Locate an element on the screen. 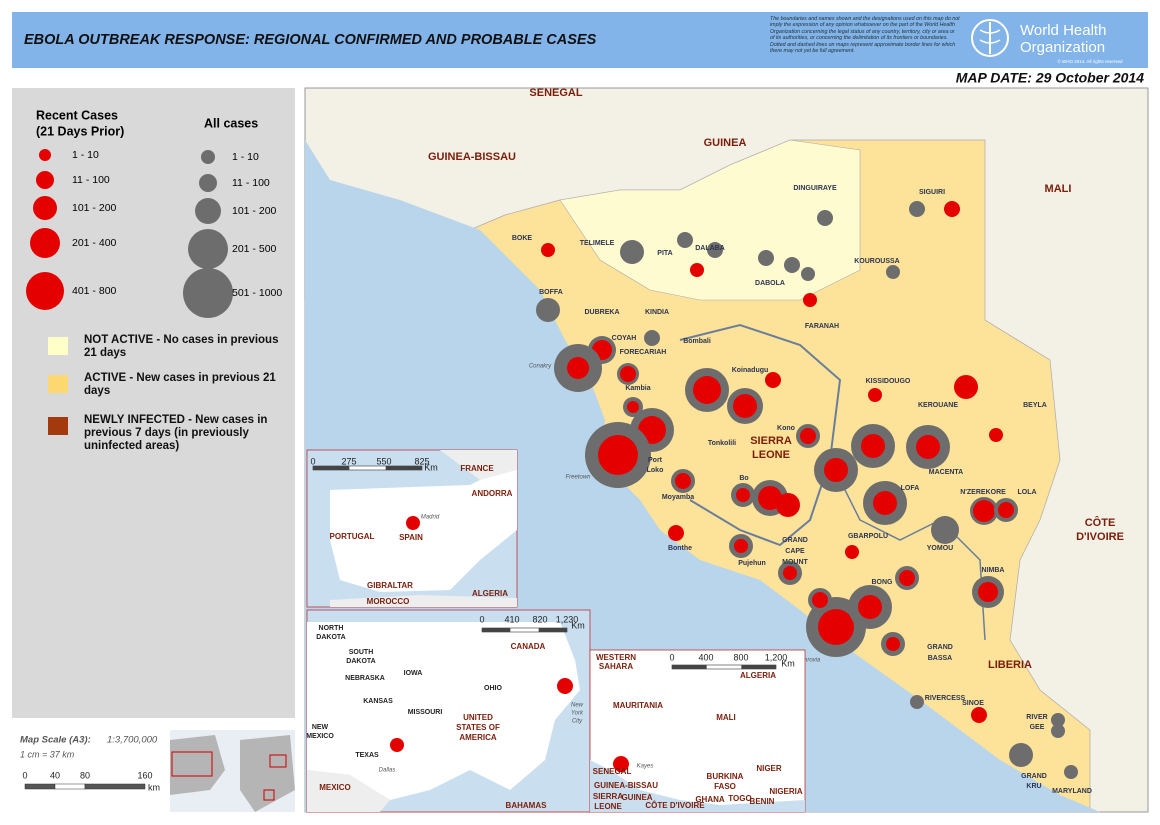 The image size is (1160, 825). place-label: SENEGAL is located at coordinates (555, 93).